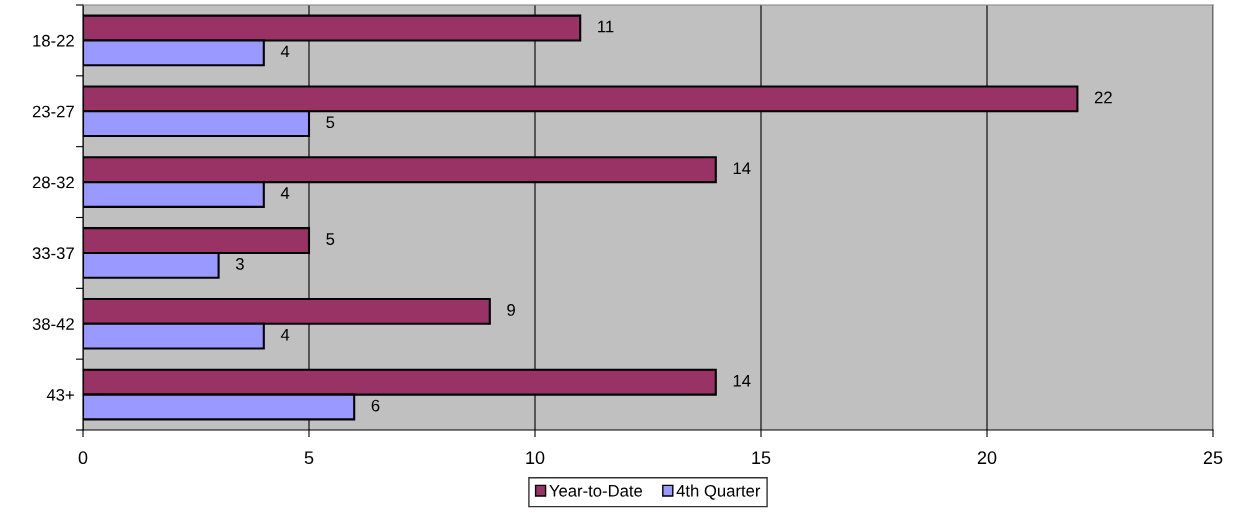 The height and width of the screenshot is (524, 1240). Describe the element at coordinates (718, 492) in the screenshot. I see `legend-label: 4th Quarter` at that location.